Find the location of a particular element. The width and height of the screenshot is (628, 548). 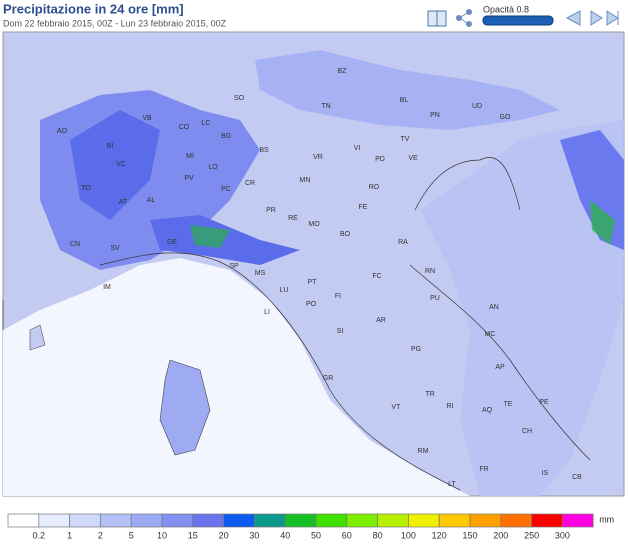

province-label: VE is located at coordinates (413, 158).